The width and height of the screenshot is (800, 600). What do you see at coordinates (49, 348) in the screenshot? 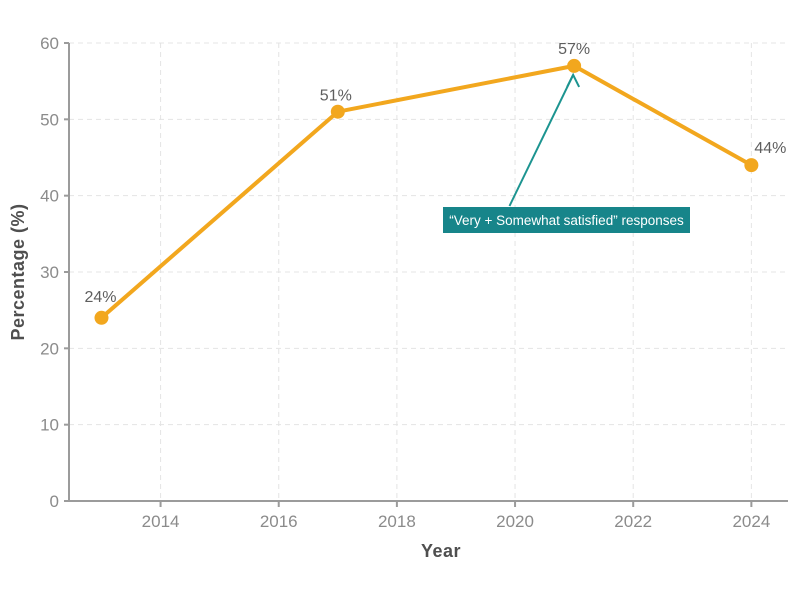
I see `y-tick-label: 20` at bounding box center [49, 348].